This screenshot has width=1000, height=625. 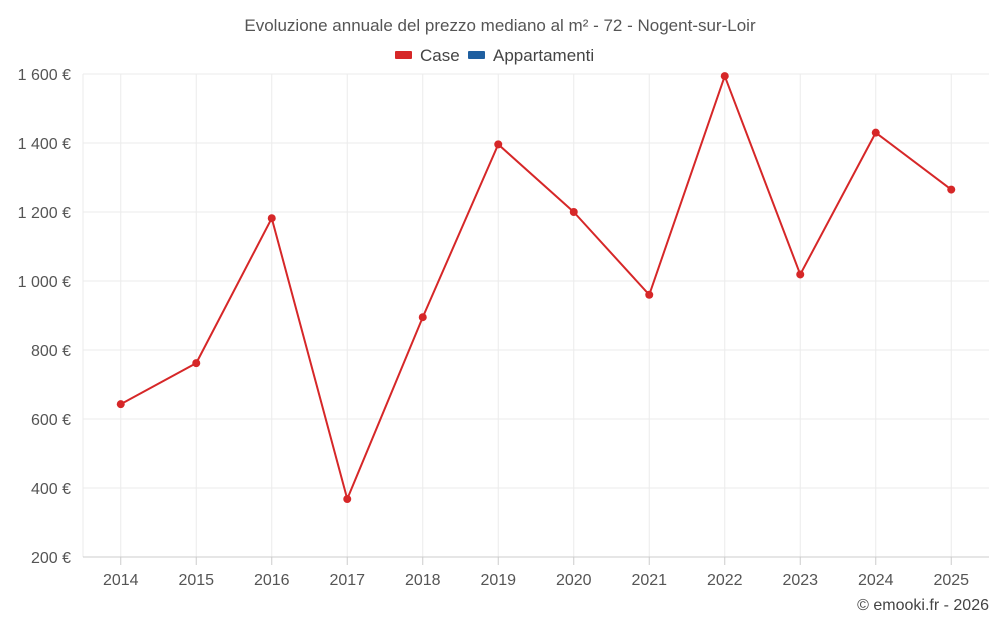 What do you see at coordinates (951, 580) in the screenshot?
I see `x-tick-label: 2025` at bounding box center [951, 580].